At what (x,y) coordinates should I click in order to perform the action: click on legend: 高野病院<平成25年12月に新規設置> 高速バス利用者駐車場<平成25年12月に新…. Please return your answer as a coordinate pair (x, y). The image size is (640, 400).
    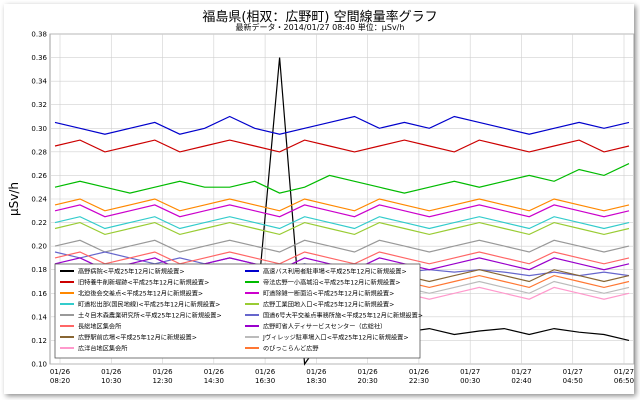
    Looking at the image, I should click on (241, 309).